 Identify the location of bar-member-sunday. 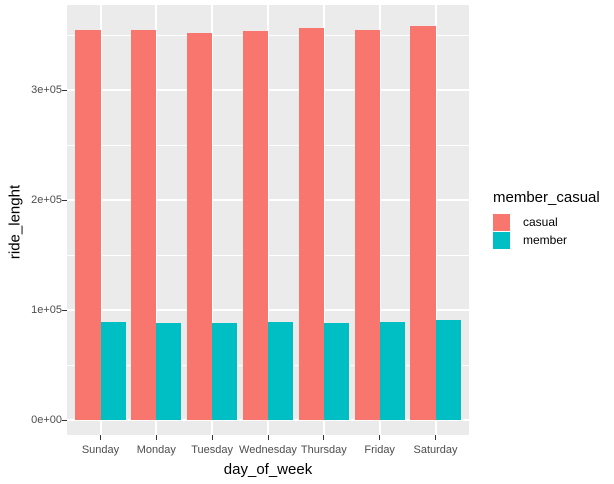
(113, 371).